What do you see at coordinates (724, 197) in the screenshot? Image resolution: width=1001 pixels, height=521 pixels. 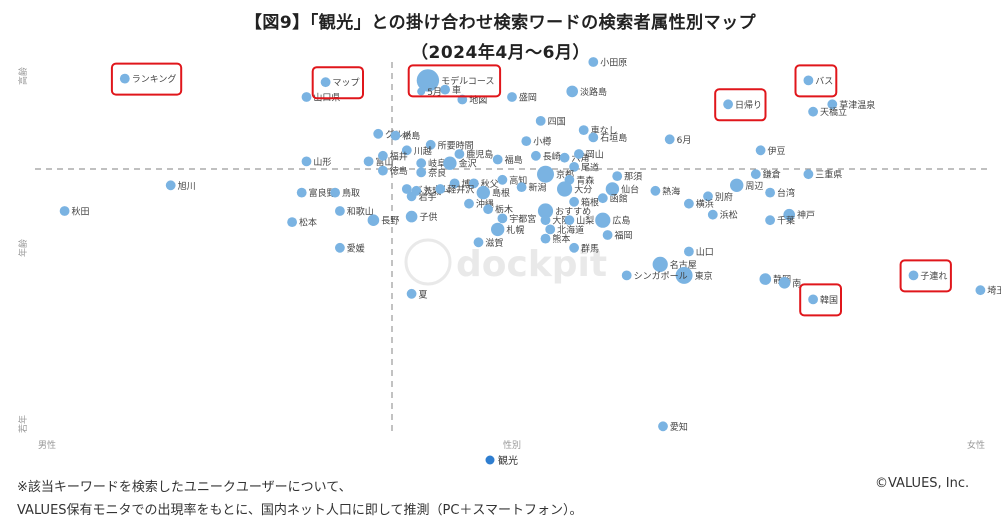 I see `data-point-label: 別府` at bounding box center [724, 197].